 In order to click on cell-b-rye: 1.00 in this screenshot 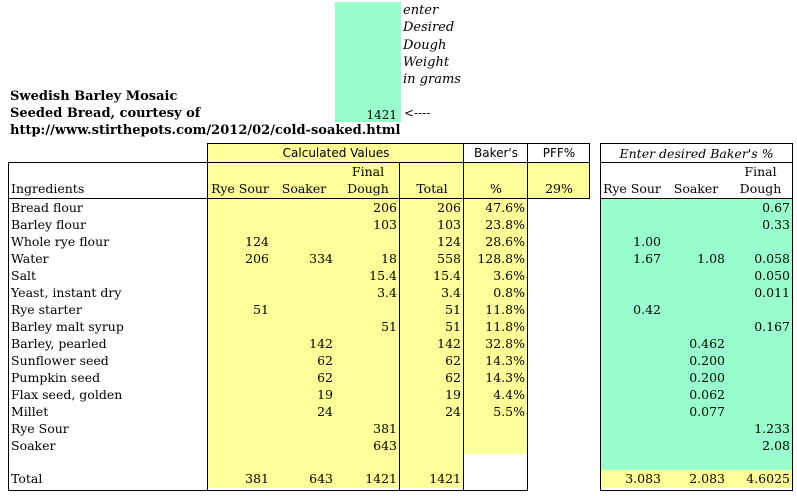, I will do `click(632, 241)`.